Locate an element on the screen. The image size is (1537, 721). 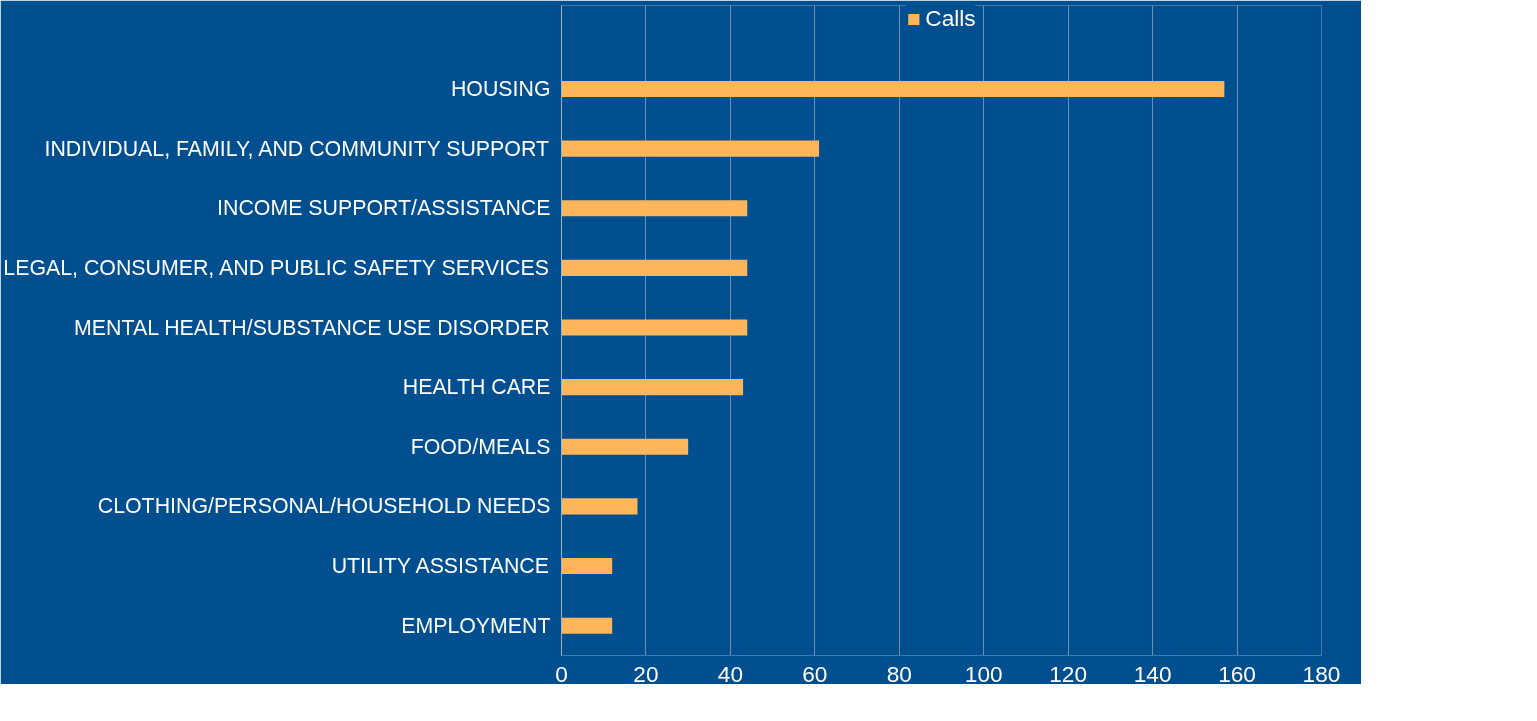
x-tick-label: 180 is located at coordinates (1321, 673).